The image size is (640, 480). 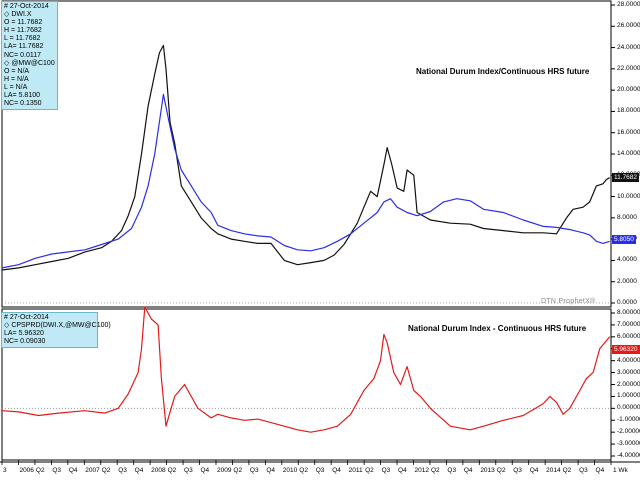 I want to click on x-tick-label: 2011, so click(x=355, y=470).